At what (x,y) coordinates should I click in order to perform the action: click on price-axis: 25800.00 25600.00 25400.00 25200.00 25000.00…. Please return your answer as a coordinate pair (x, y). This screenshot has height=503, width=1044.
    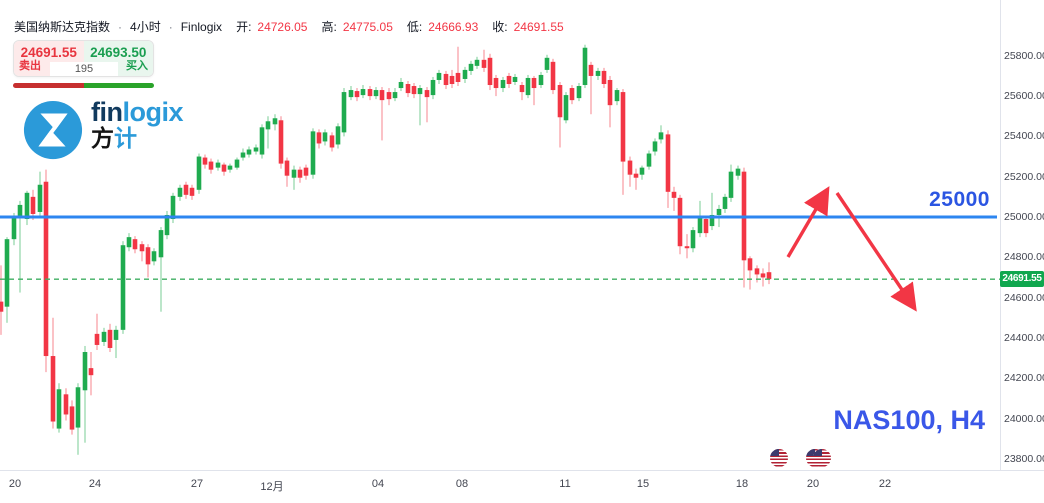
    Looking at the image, I should click on (1022, 235).